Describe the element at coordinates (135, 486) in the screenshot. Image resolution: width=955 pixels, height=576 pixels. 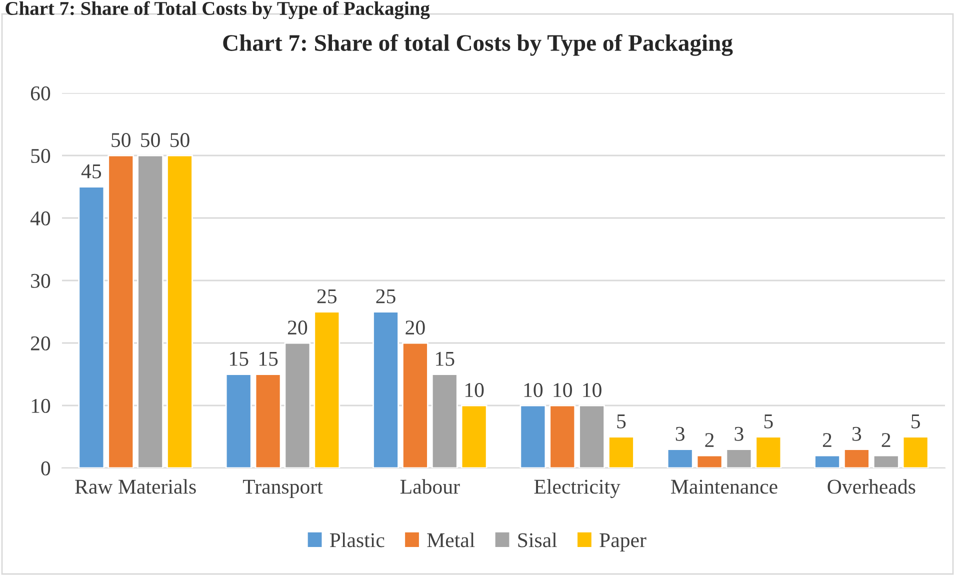
I see `x-tick-label: Raw Materials` at that location.